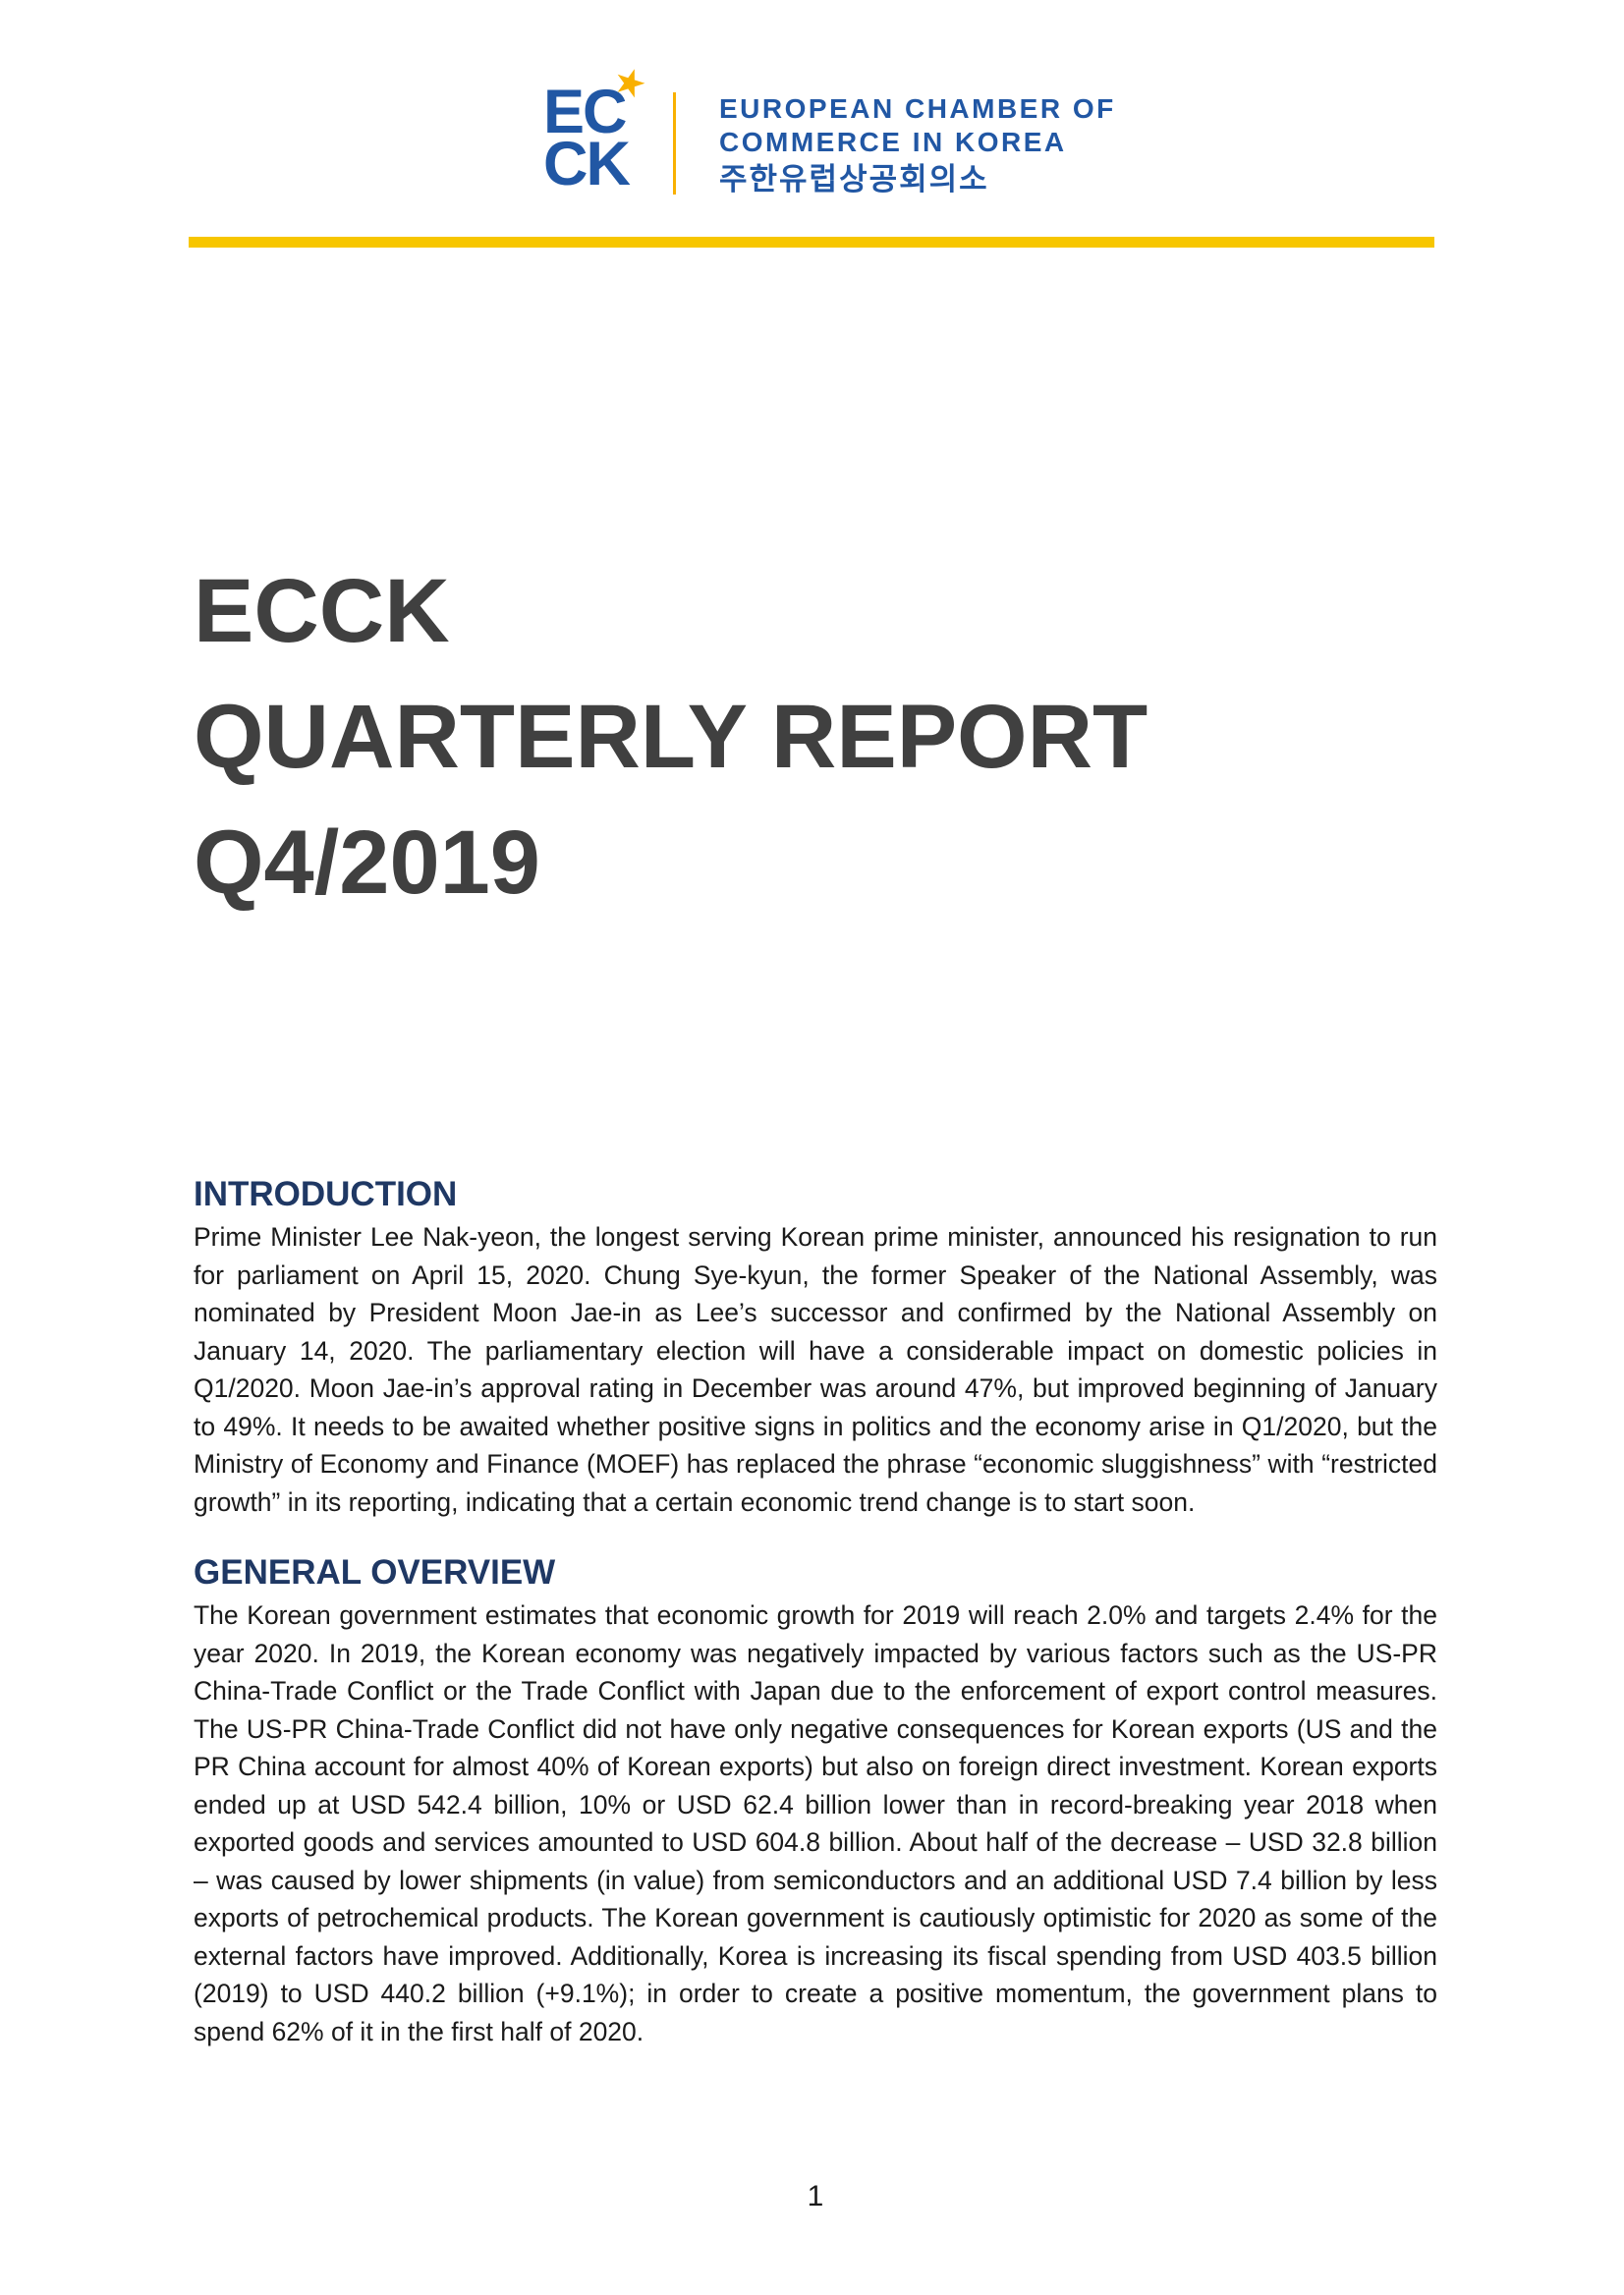 Image resolution: width=1624 pixels, height=2295 pixels. Describe the element at coordinates (674, 143) in the screenshot. I see `logo-divider` at that location.